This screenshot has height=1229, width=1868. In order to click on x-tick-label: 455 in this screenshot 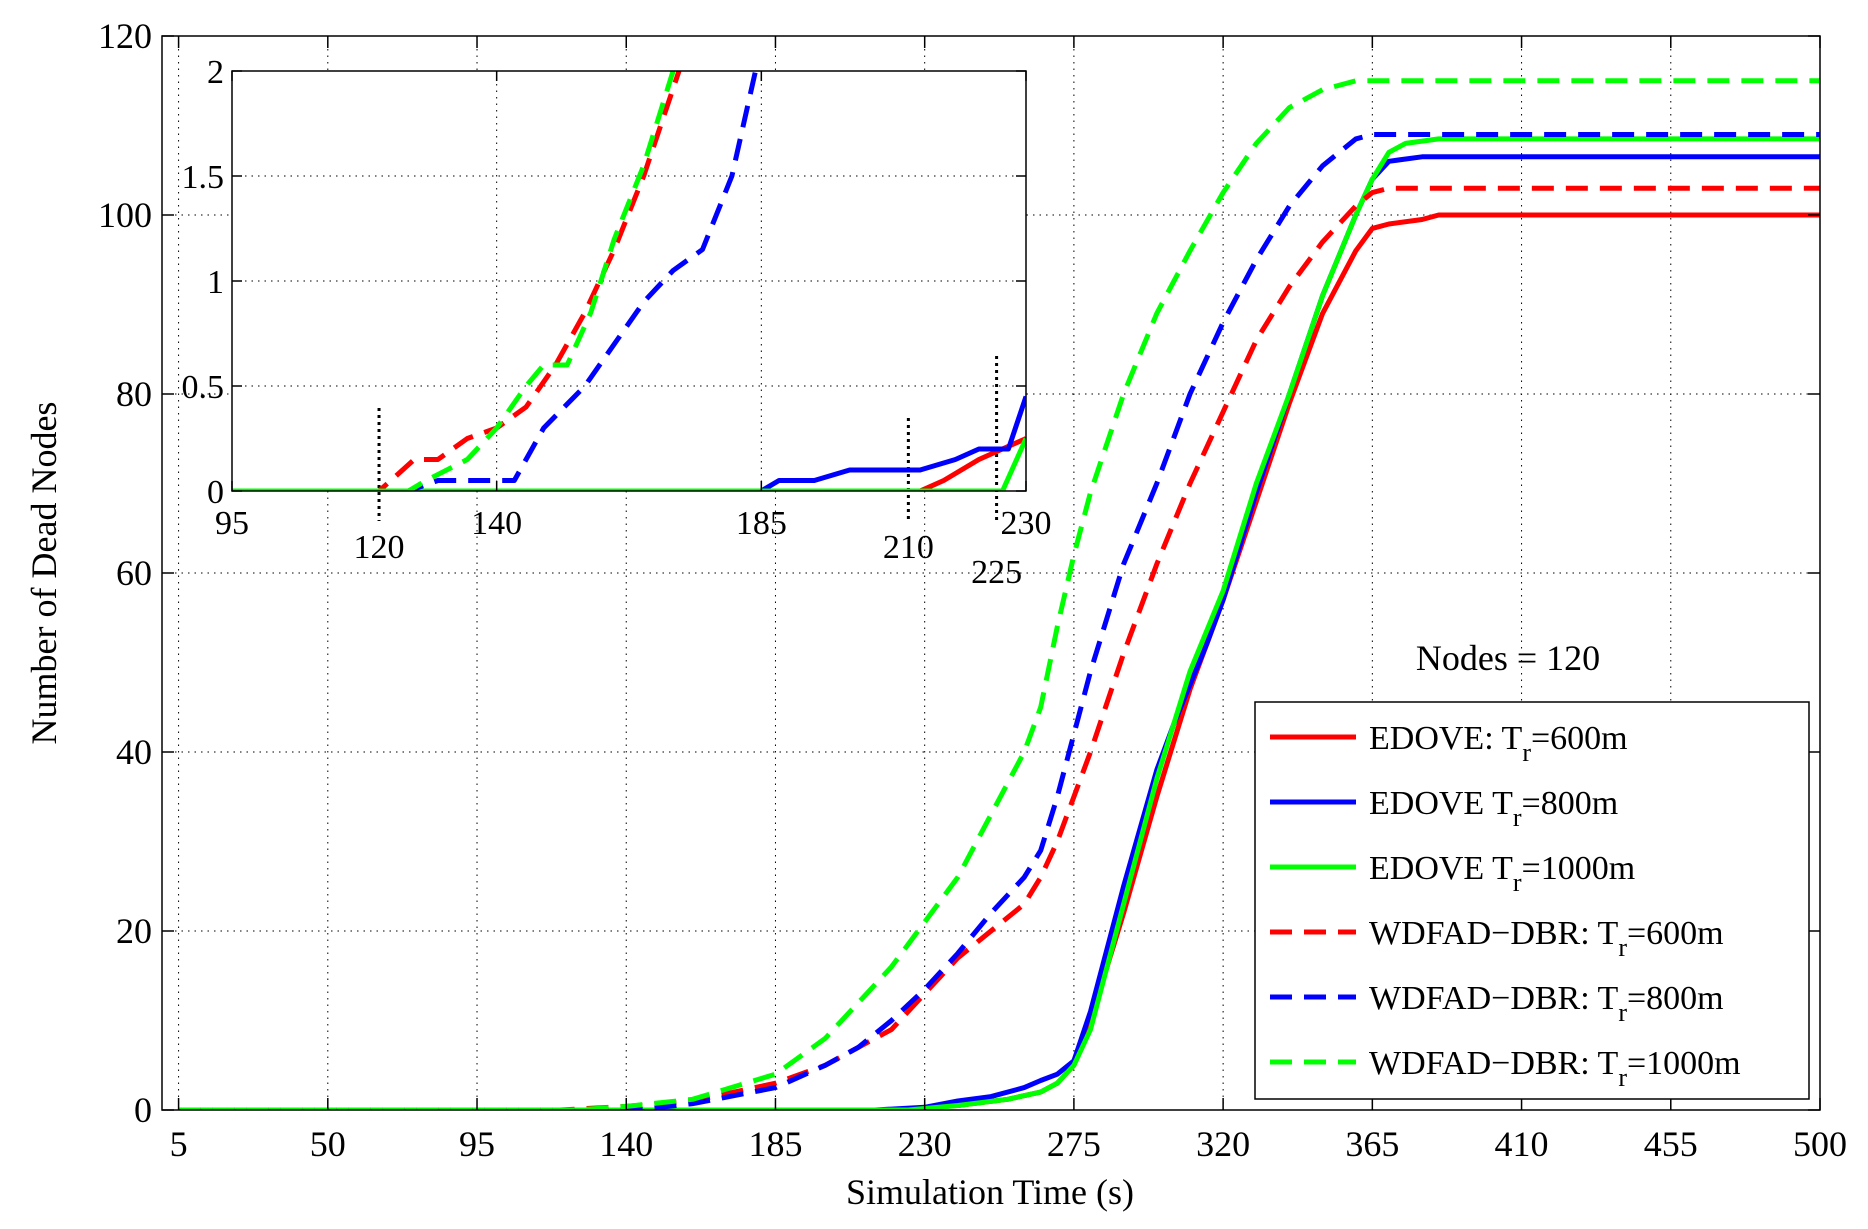, I will do `click(1671, 1144)`.